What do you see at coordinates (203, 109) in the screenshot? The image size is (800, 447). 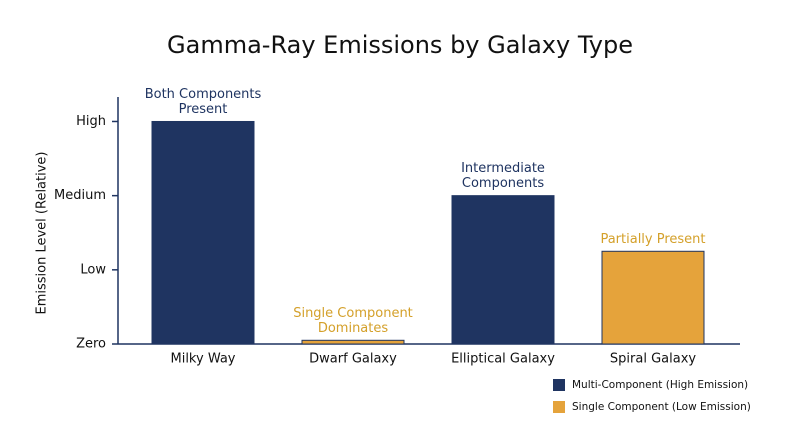 I see `annotation: Present` at bounding box center [203, 109].